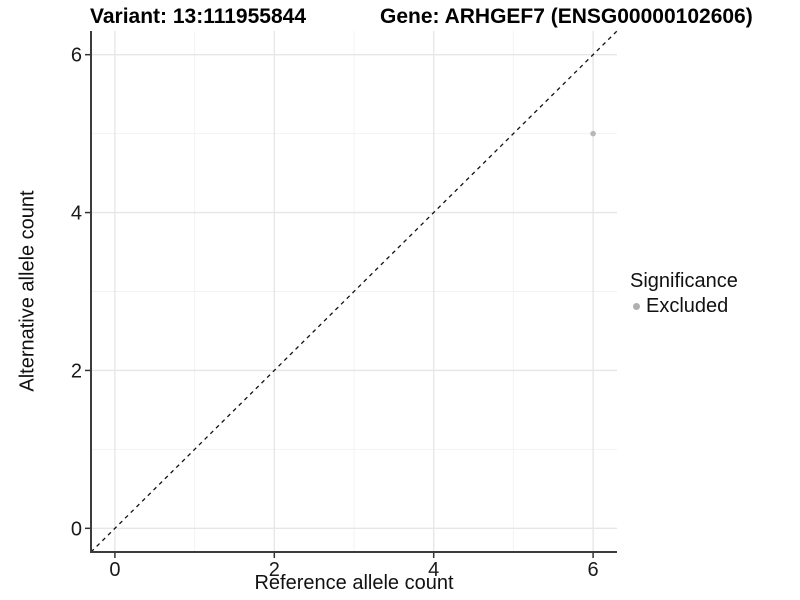 The width and height of the screenshot is (800, 600). Describe the element at coordinates (593, 570) in the screenshot. I see `x-tick-label: 6` at that location.